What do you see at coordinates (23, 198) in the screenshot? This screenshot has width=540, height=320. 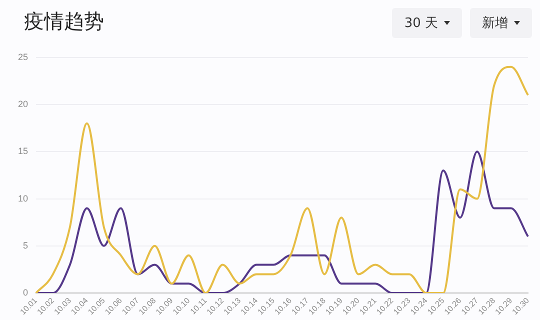 I see `y-tick-label: 10` at bounding box center [23, 198].